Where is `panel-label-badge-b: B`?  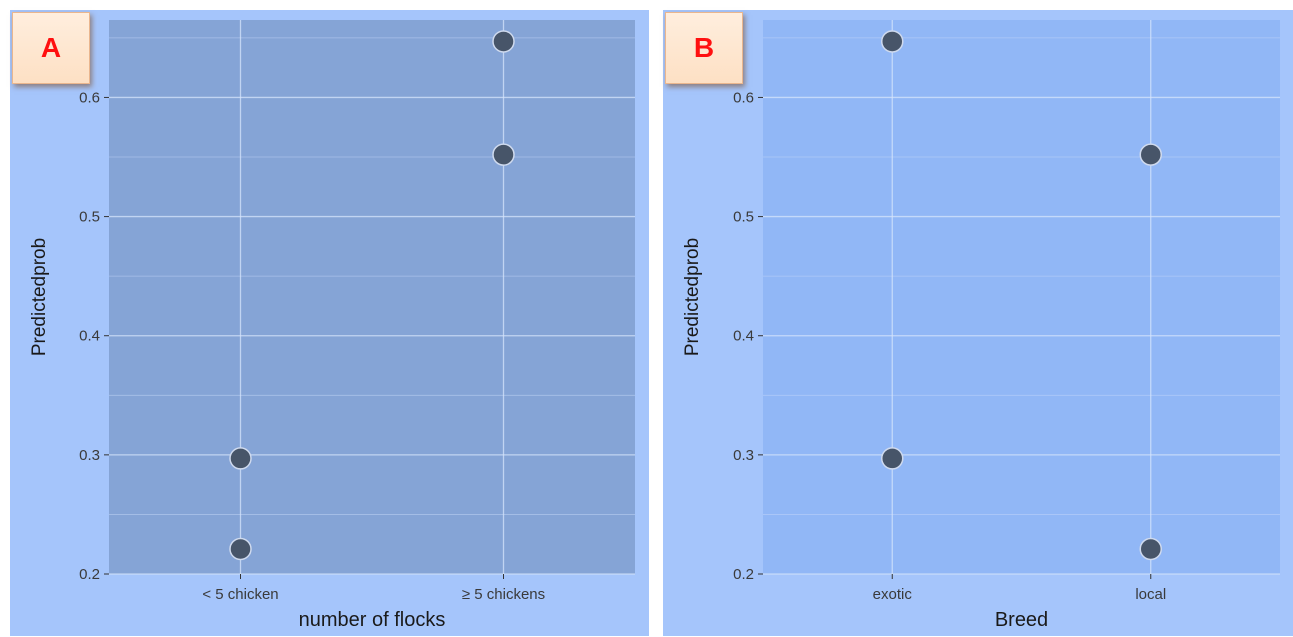 panel-label-badge-b: B is located at coordinates (704, 48).